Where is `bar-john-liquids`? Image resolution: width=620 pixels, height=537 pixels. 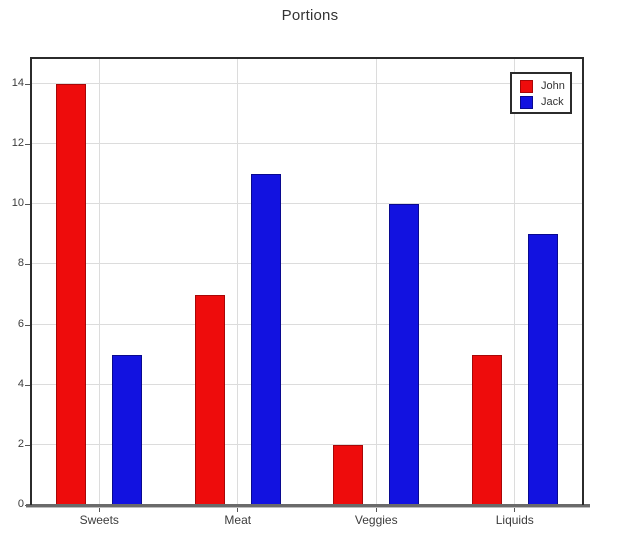 bar-john-liquids is located at coordinates (486, 429).